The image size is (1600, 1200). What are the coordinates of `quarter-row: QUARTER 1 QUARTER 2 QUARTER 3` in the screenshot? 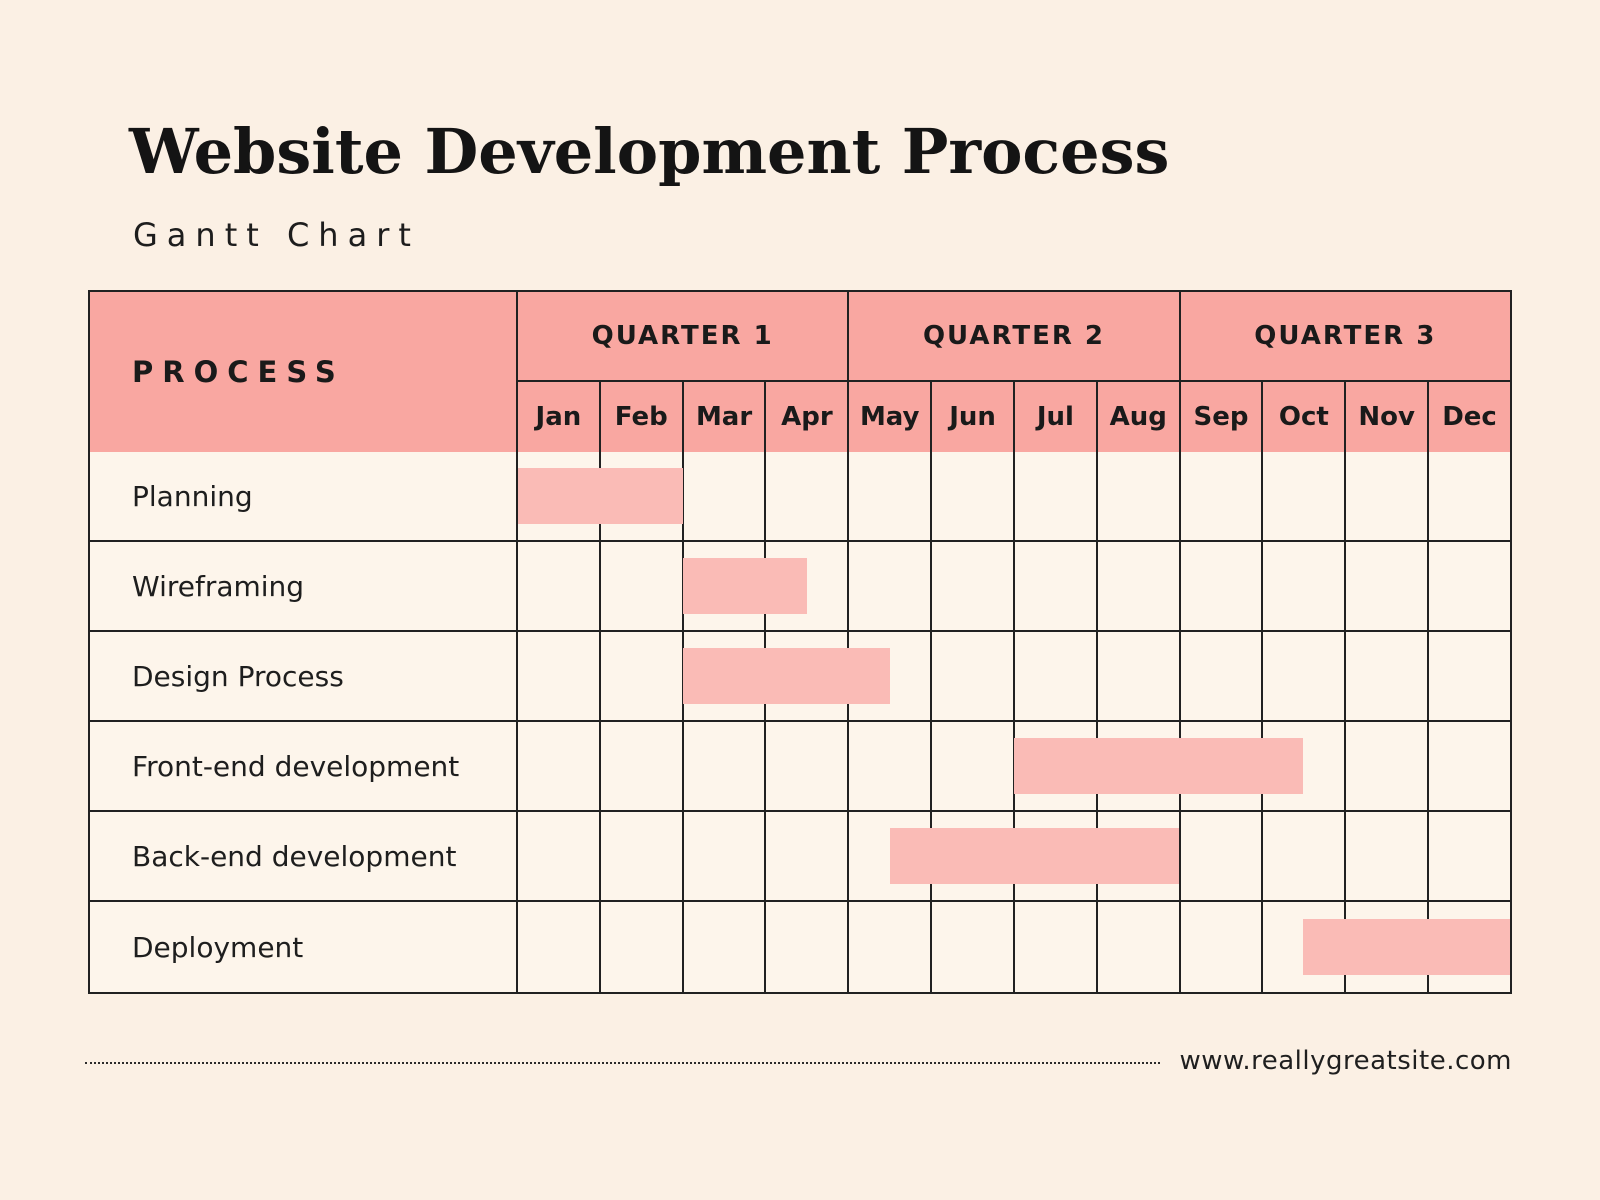 It's located at (1014, 337).